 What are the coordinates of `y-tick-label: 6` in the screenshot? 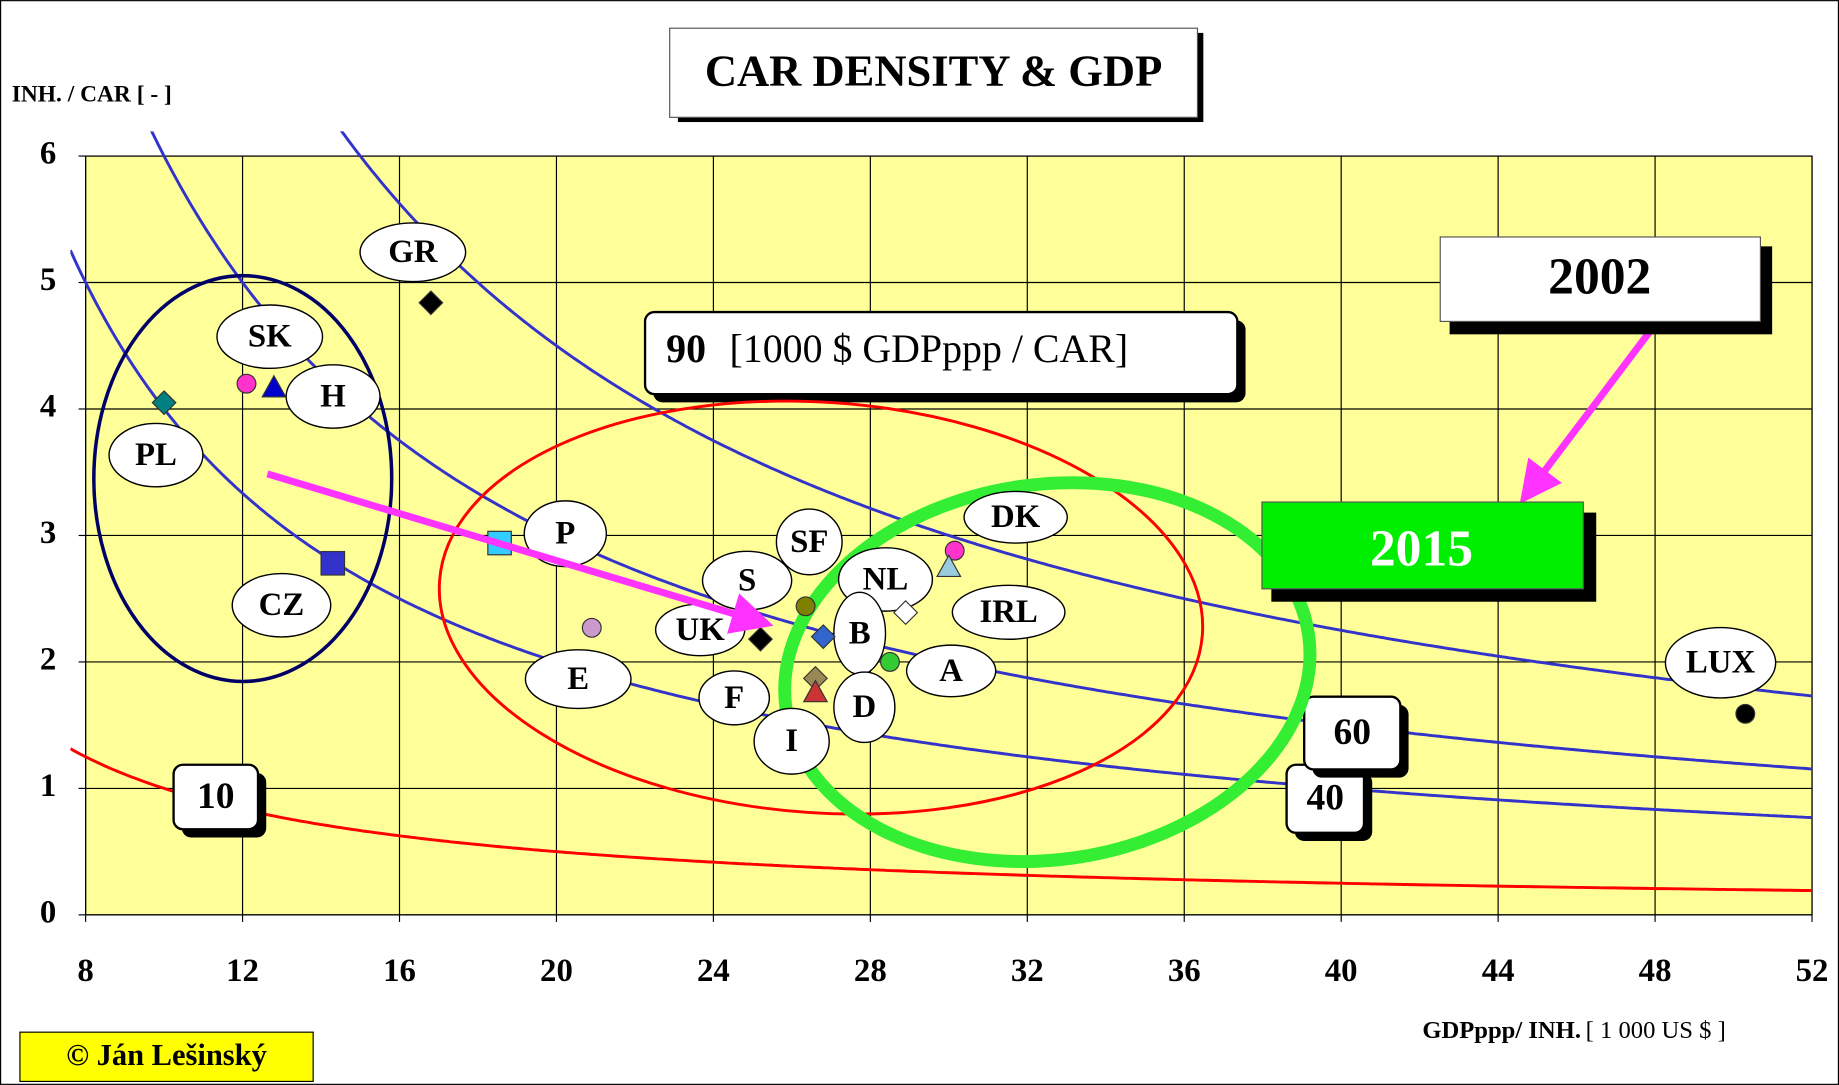 It's located at (48, 154).